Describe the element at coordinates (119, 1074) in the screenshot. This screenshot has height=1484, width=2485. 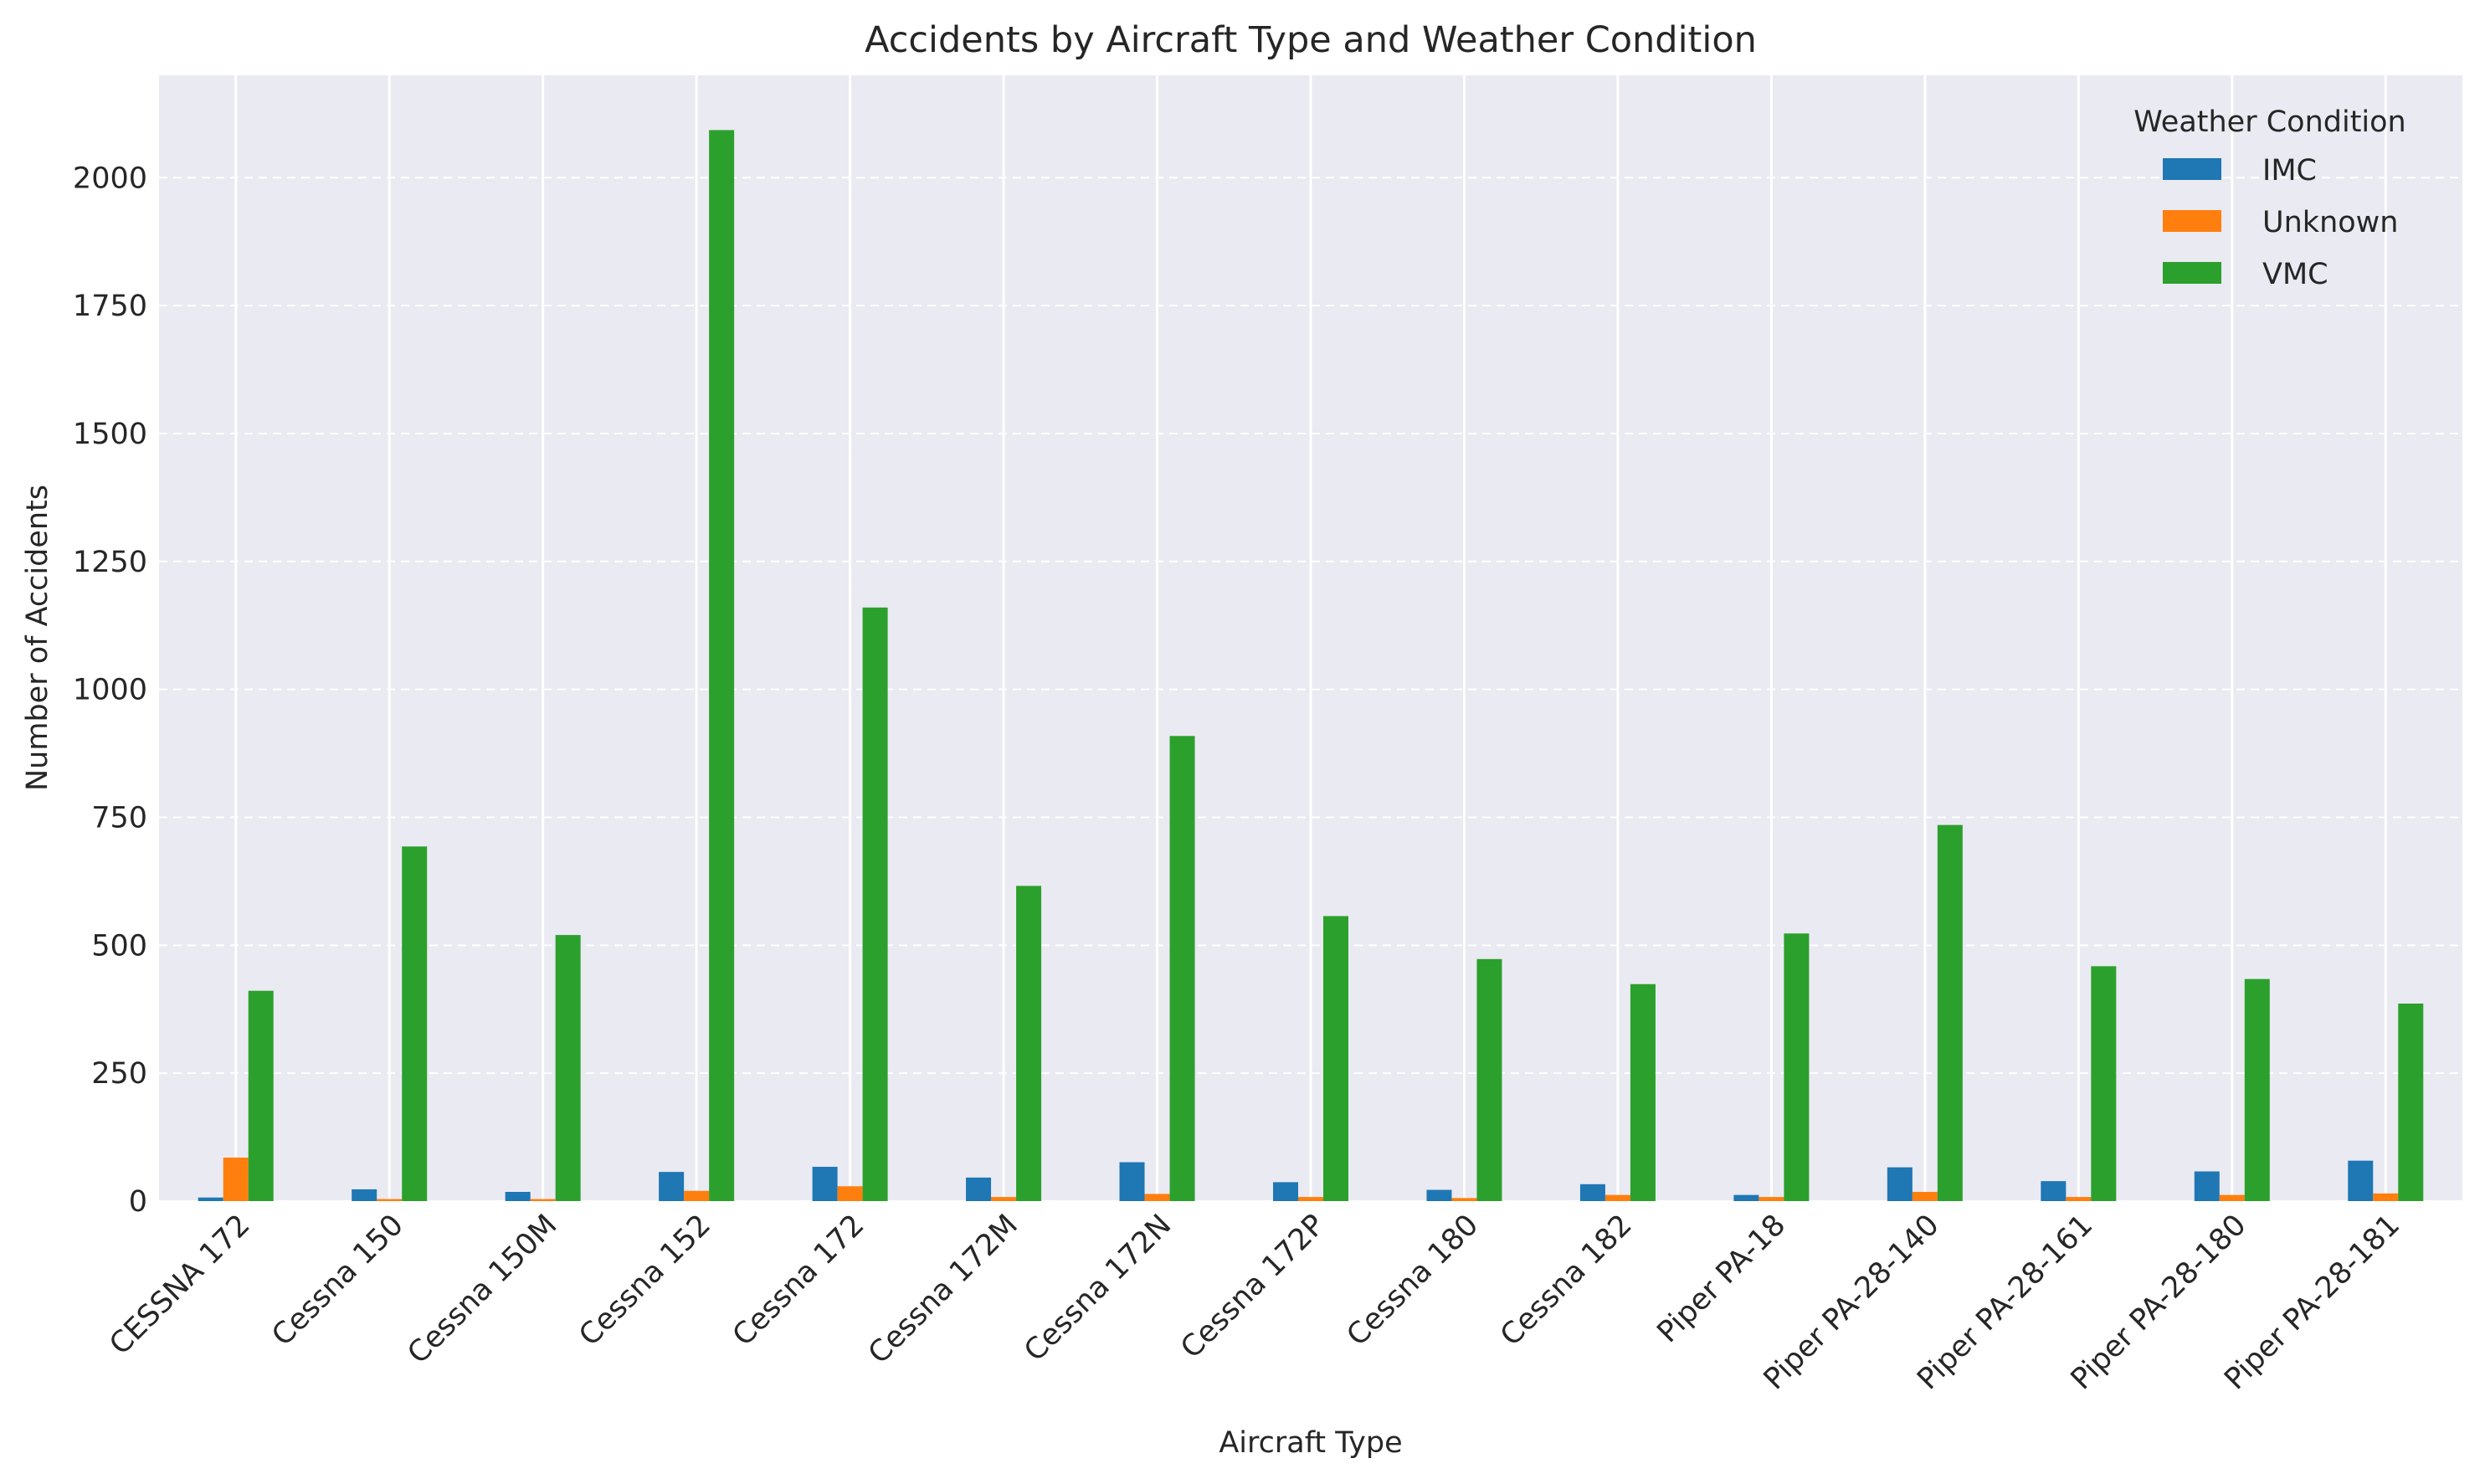
I see `y-tick-label: 250` at that location.